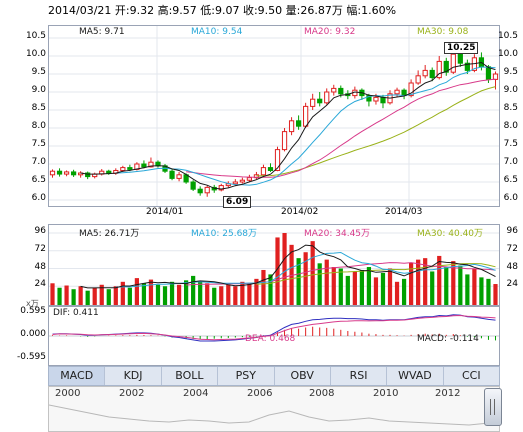  What do you see at coordinates (450, 234) in the screenshot?
I see `volume-ma30-label: MA30: 40.40万` at bounding box center [450, 234].